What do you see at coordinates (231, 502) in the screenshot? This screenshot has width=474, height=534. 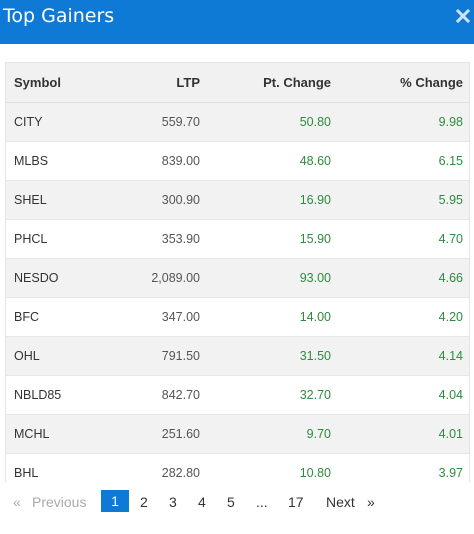 I see `page-5-button: 5` at bounding box center [231, 502].